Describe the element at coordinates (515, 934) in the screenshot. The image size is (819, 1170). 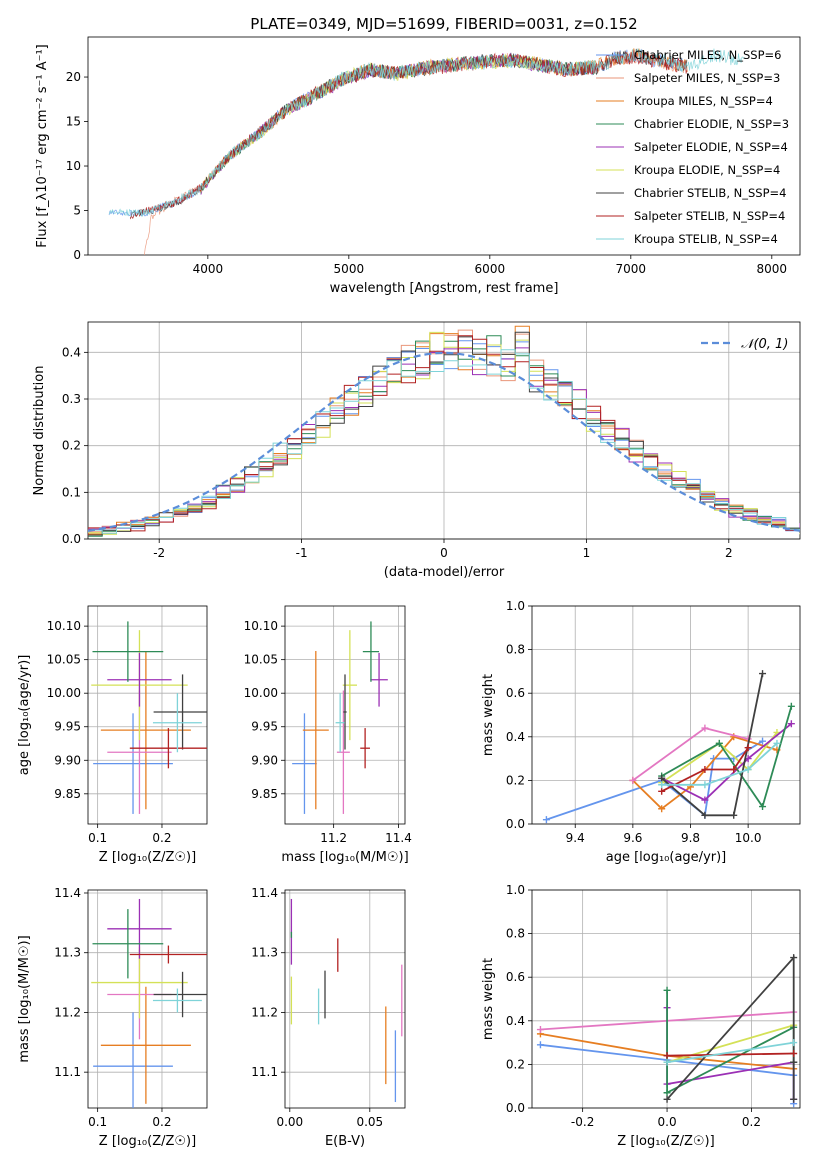
I see `y-tick-label: 0.8` at that location.